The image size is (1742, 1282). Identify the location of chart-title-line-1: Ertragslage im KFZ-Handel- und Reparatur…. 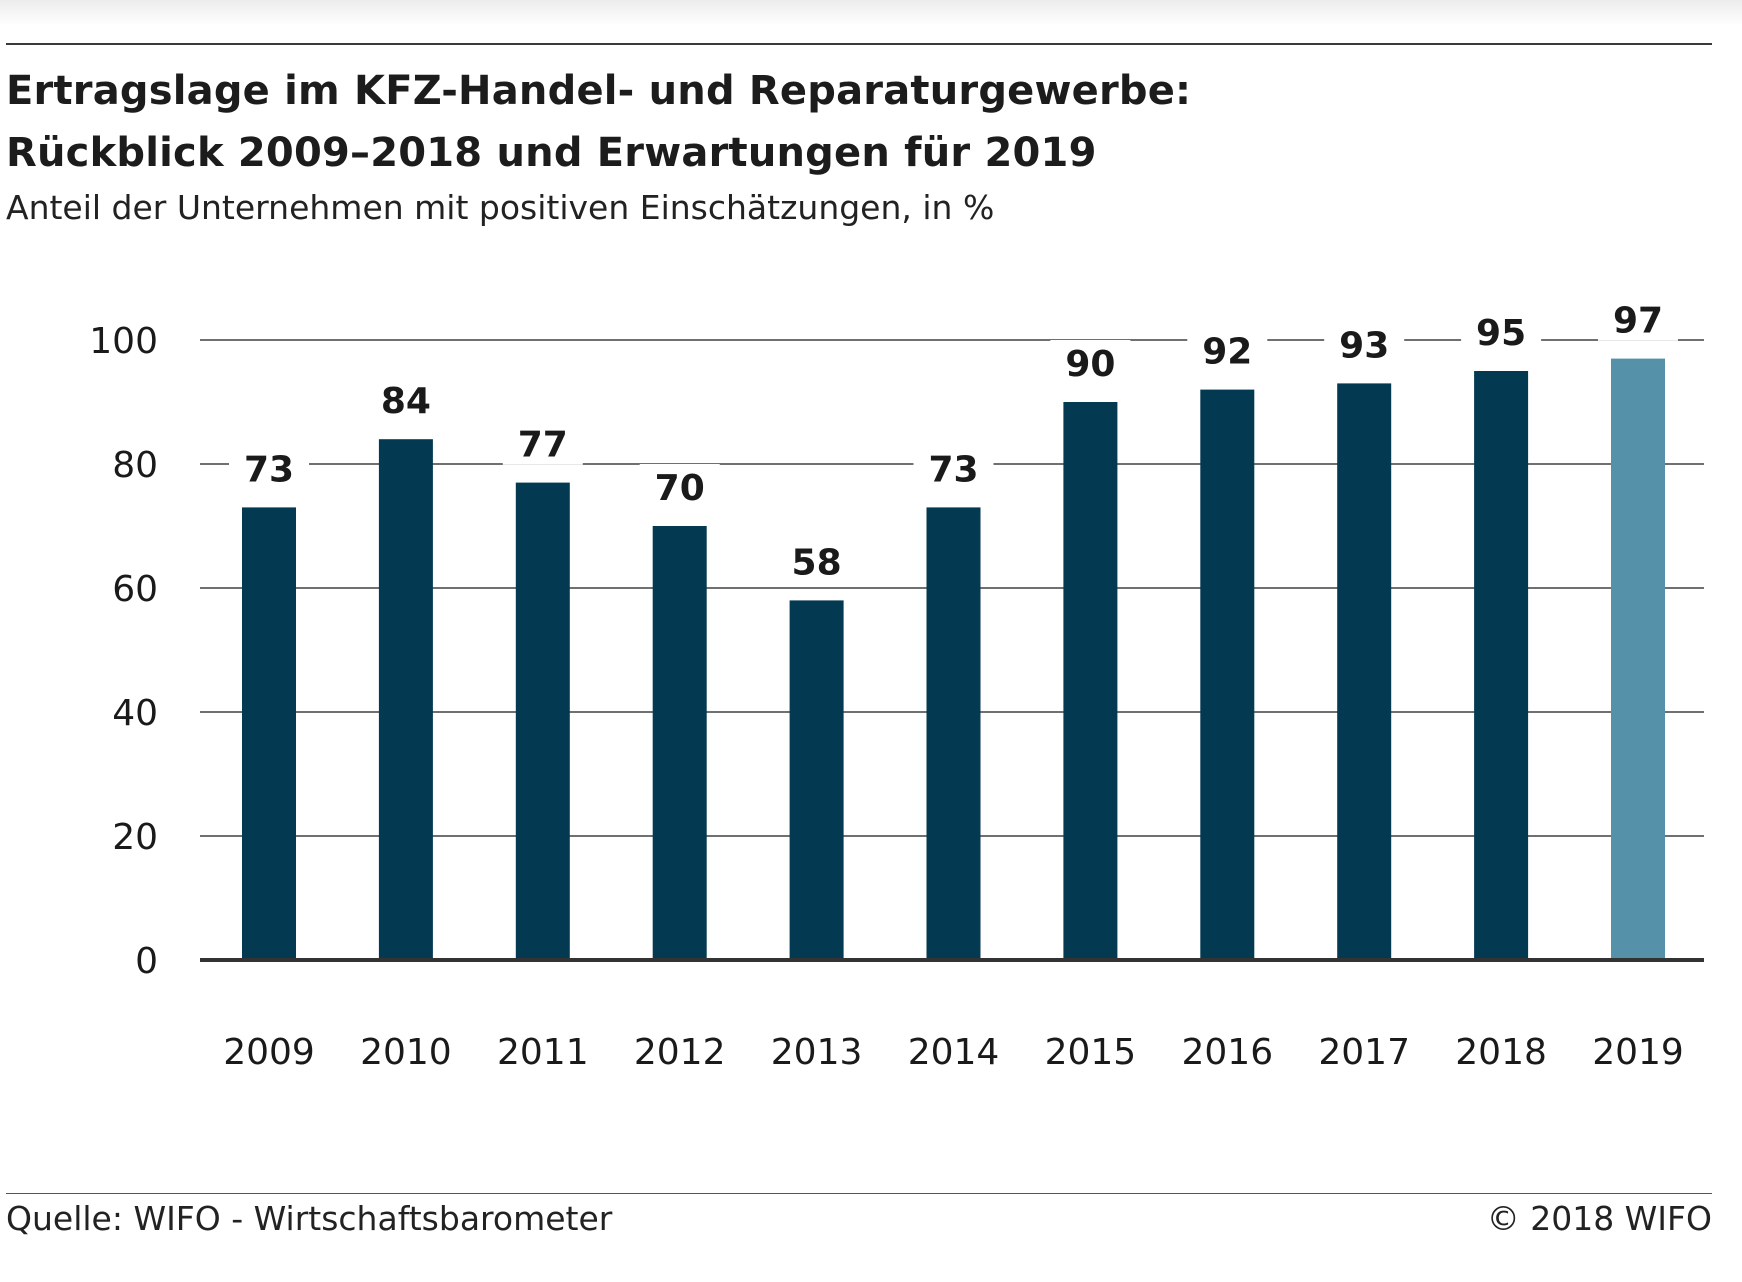
(599, 91).